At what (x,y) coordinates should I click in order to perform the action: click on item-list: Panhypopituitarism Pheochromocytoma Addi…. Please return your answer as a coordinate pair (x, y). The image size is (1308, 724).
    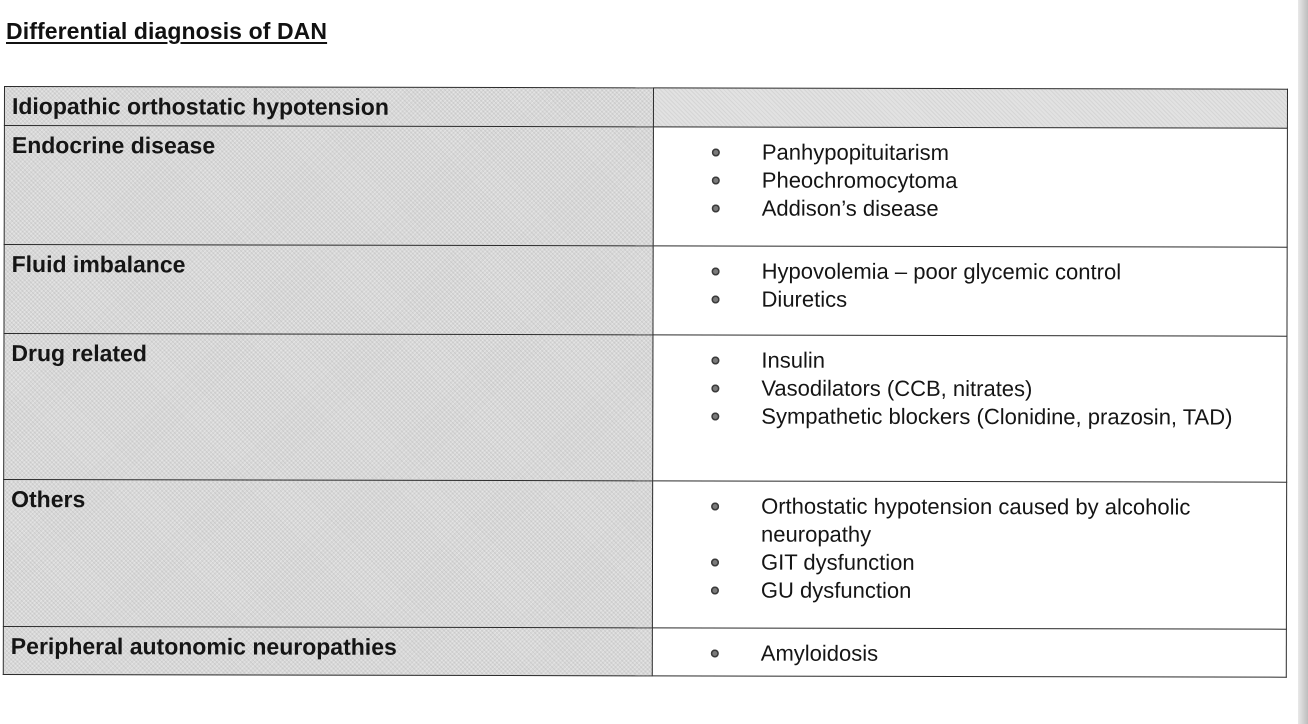
    Looking at the image, I should click on (970, 178).